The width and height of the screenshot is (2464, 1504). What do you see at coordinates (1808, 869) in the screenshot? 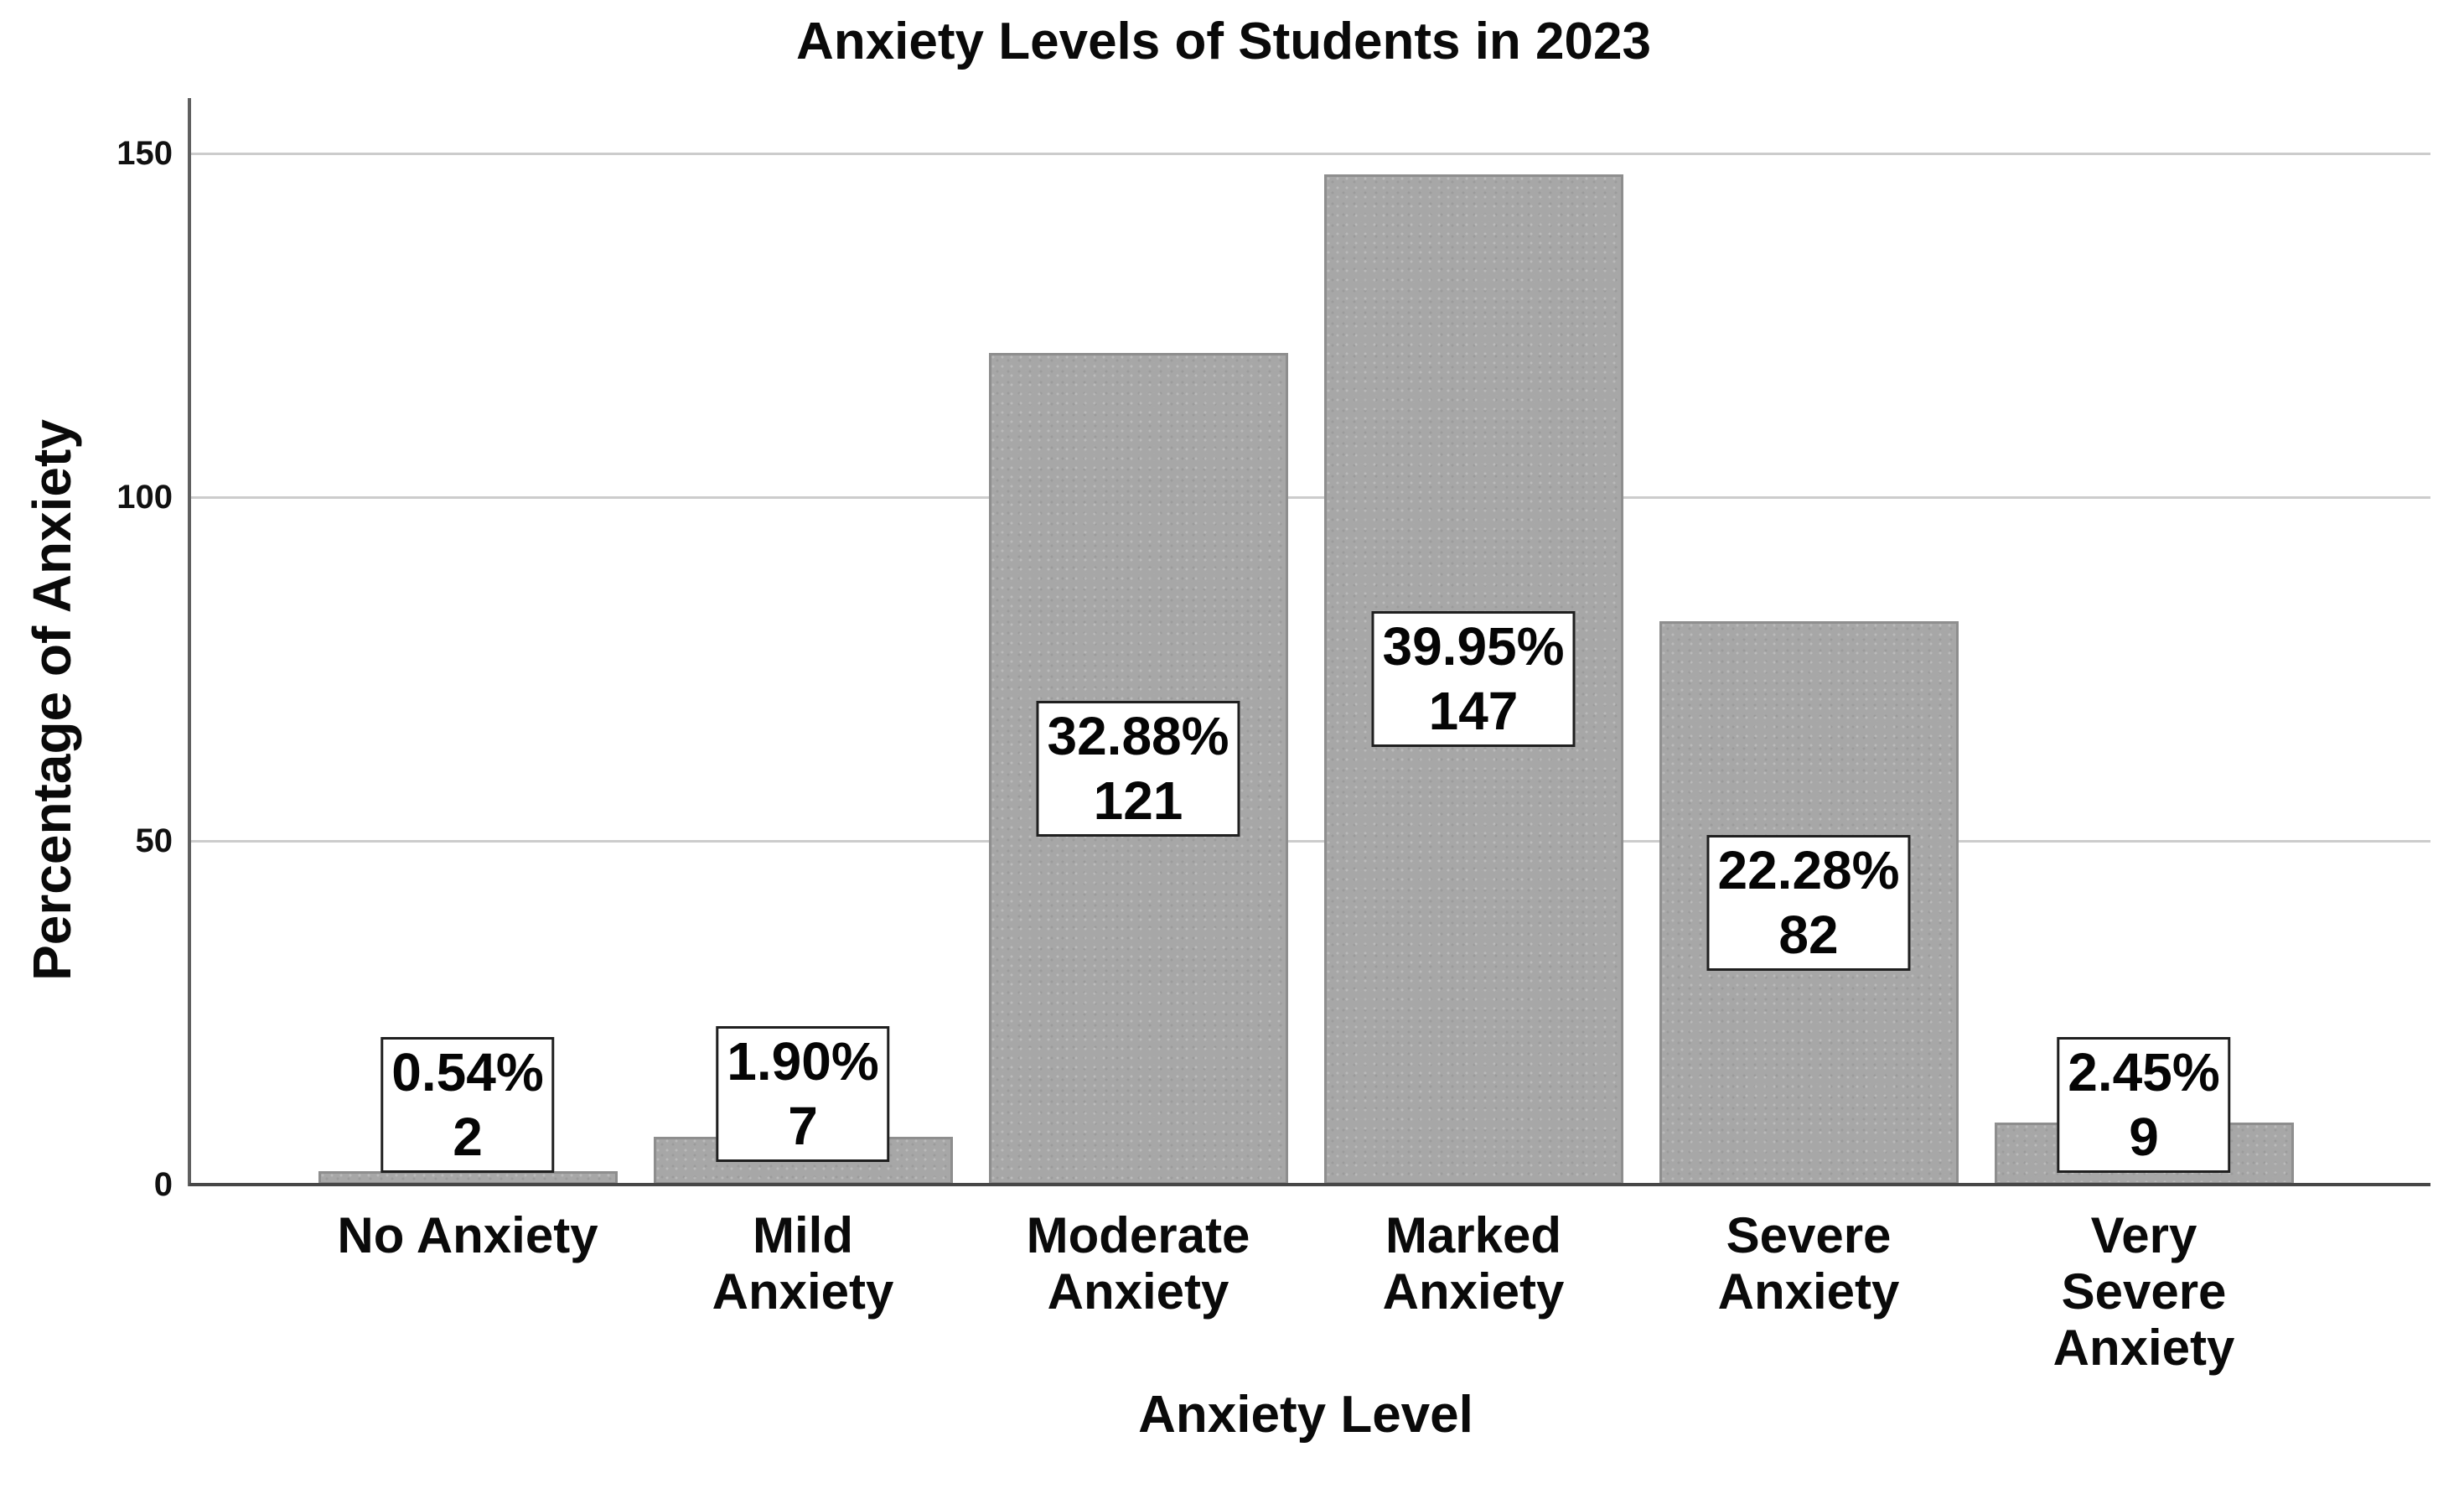
I see `percent-label: 22.28%` at bounding box center [1808, 869].